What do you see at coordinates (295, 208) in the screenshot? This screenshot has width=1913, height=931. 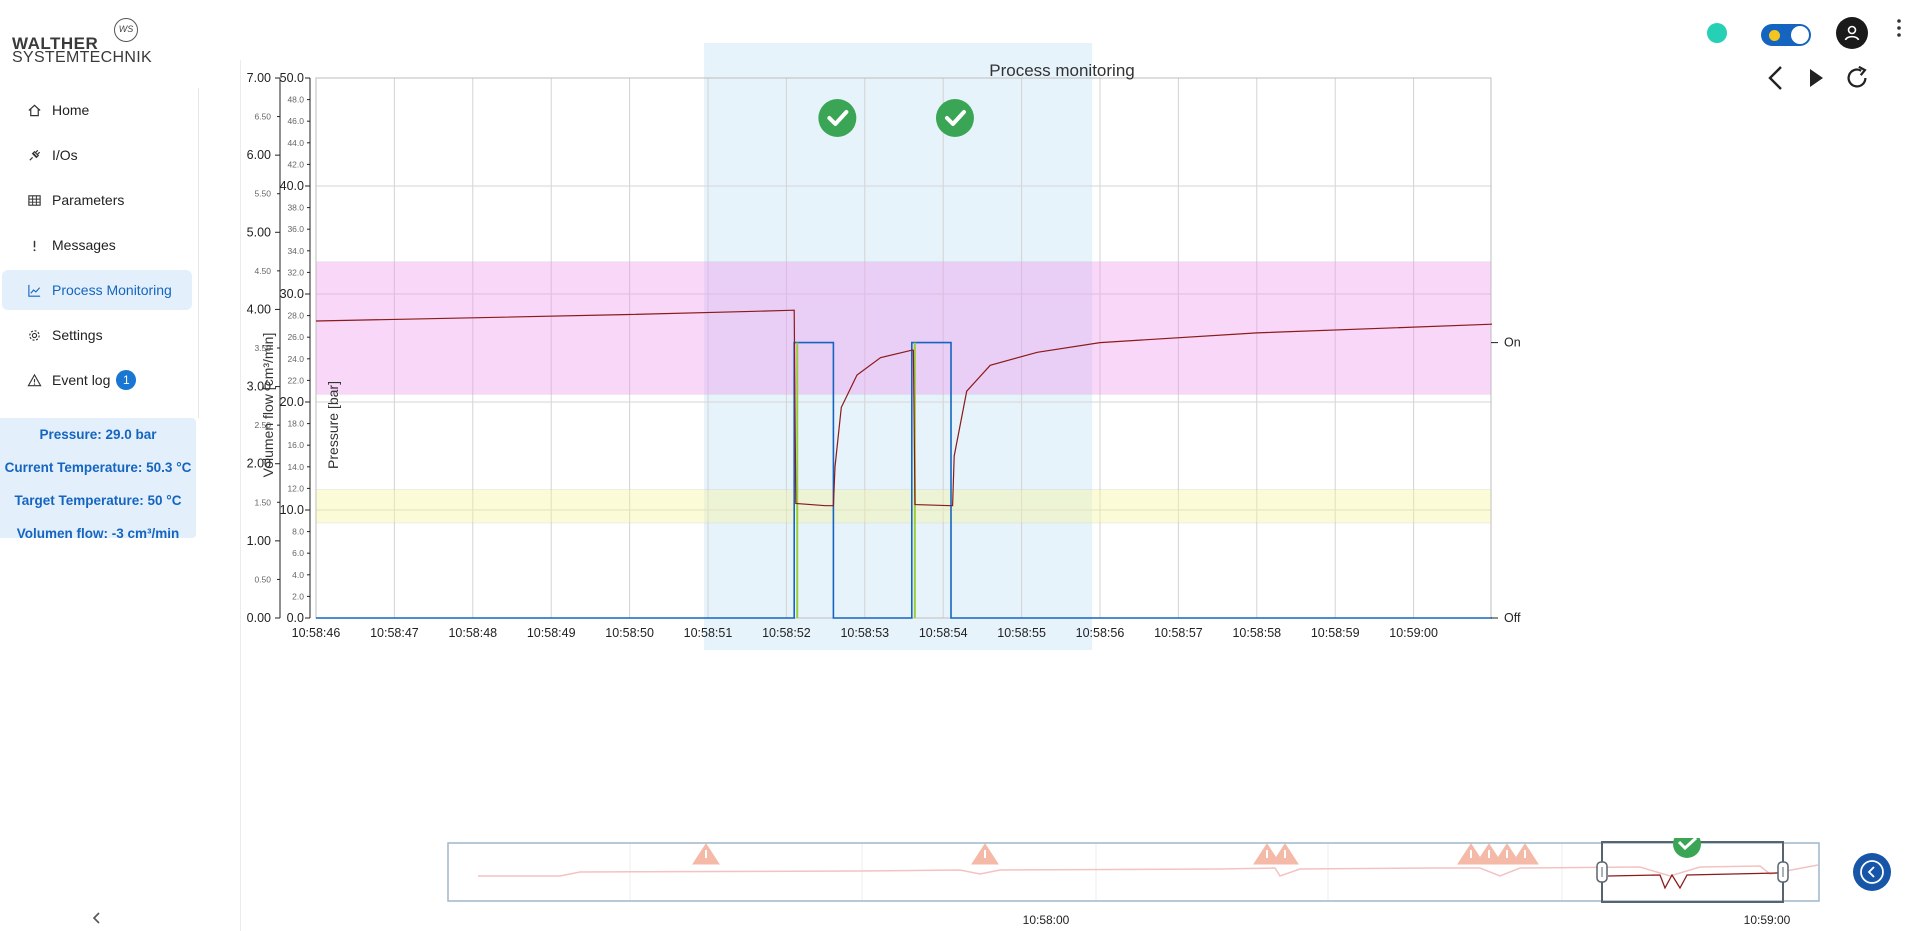 I see `y-pressure-minor-tick-label: 38.0` at bounding box center [295, 208].